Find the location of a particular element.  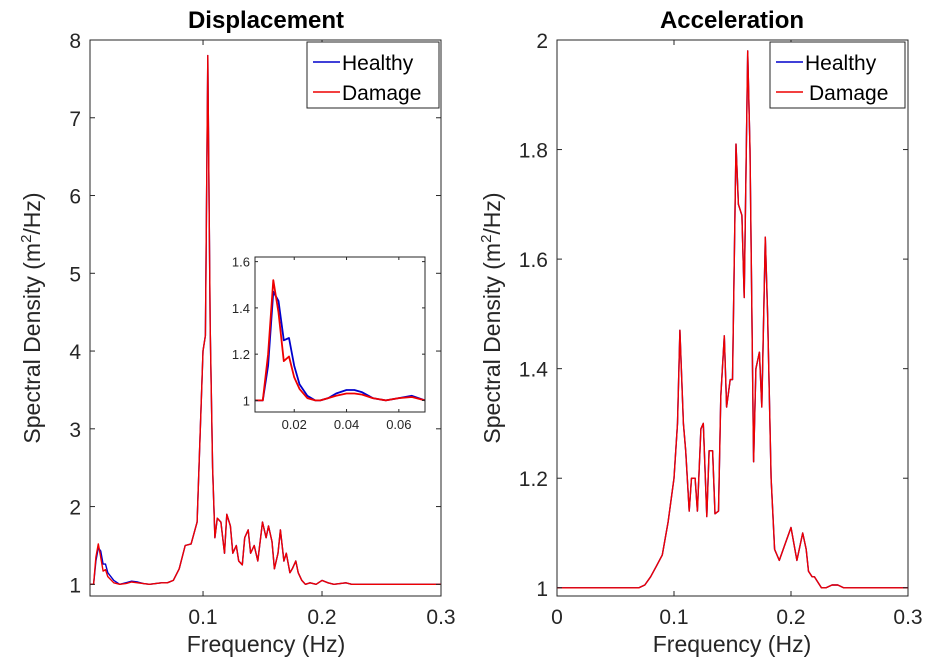

y-tick-label: 4 is located at coordinates (75, 352).